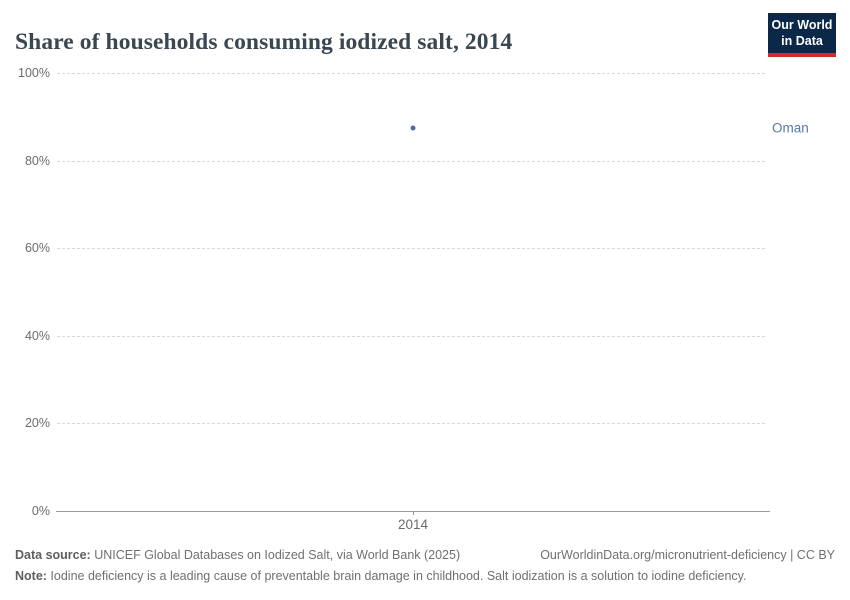 The image size is (850, 600). What do you see at coordinates (40, 511) in the screenshot?
I see `y-axis-tick-label: 0%` at bounding box center [40, 511].